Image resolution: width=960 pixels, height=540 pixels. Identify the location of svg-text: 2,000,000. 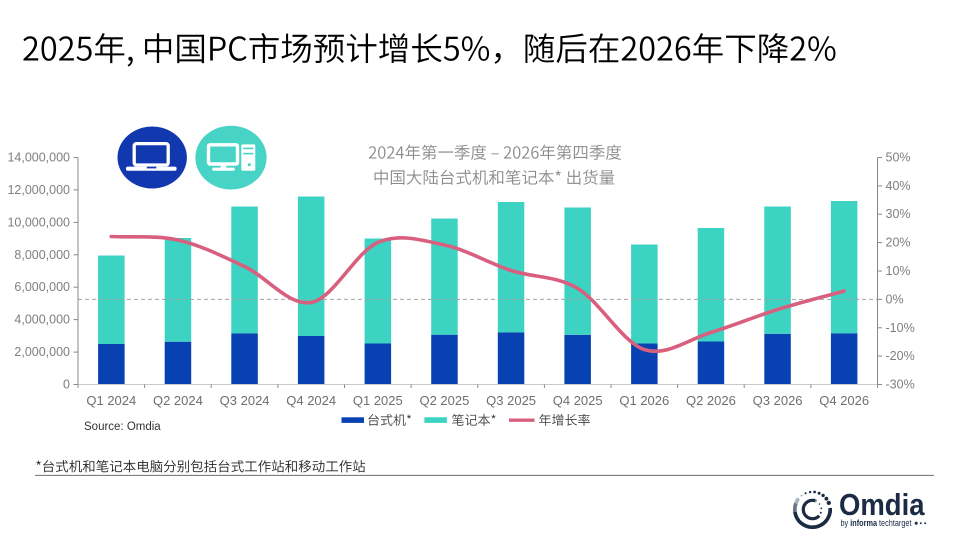
(42, 352).